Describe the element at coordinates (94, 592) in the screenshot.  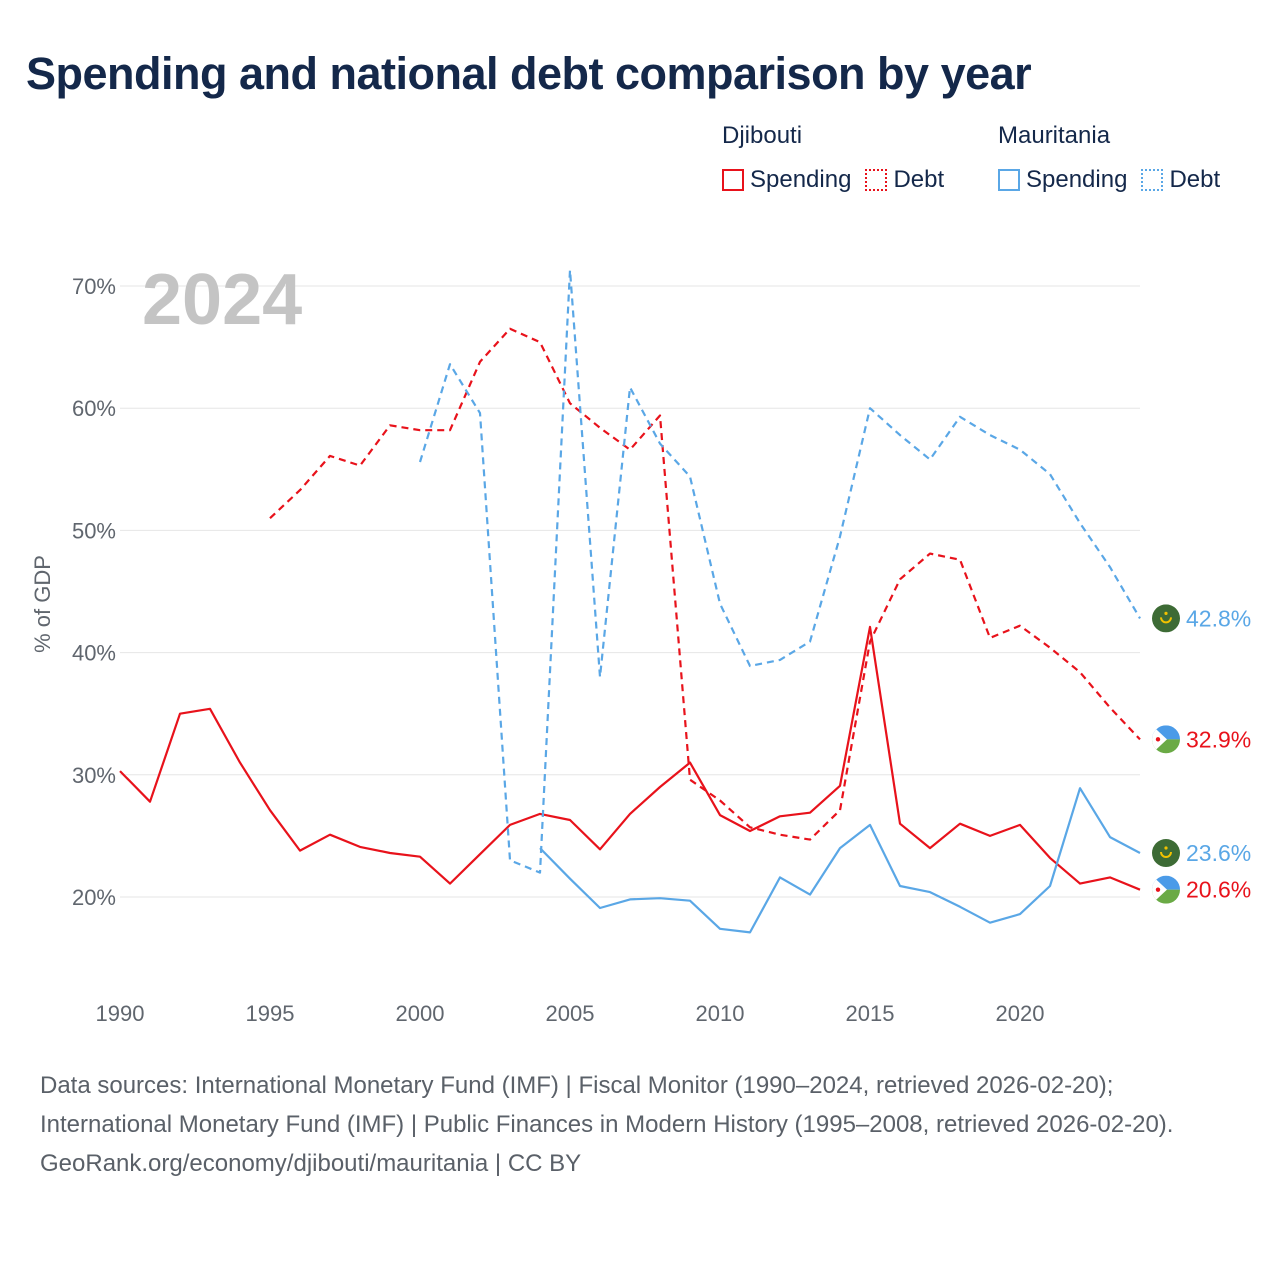
I see `y-axis: 20% 30% 40% 50% 60% 70%` at that location.